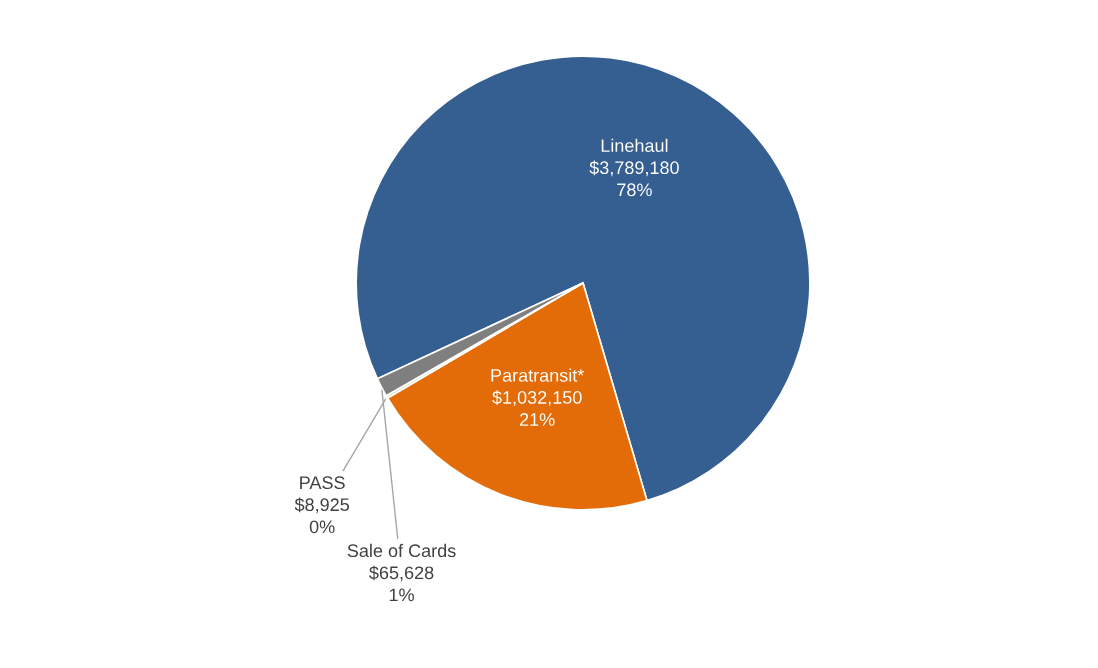 The width and height of the screenshot is (1098, 668). What do you see at coordinates (634, 145) in the screenshot?
I see `slice-label: Linehaul` at bounding box center [634, 145].